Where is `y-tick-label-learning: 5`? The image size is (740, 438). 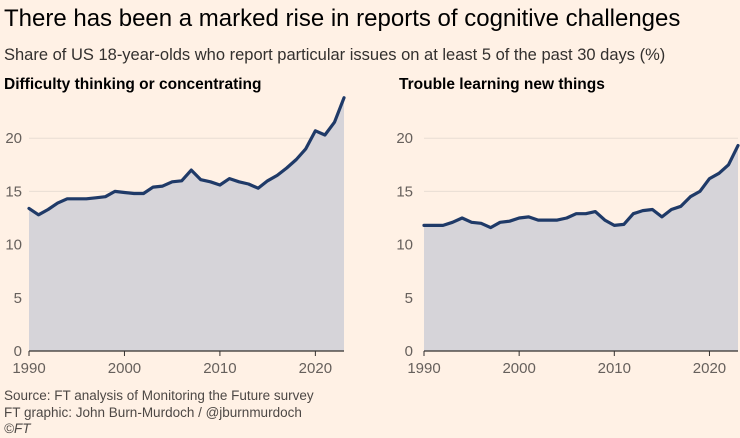 y-tick-label-learning: 5 is located at coordinates (409, 298).